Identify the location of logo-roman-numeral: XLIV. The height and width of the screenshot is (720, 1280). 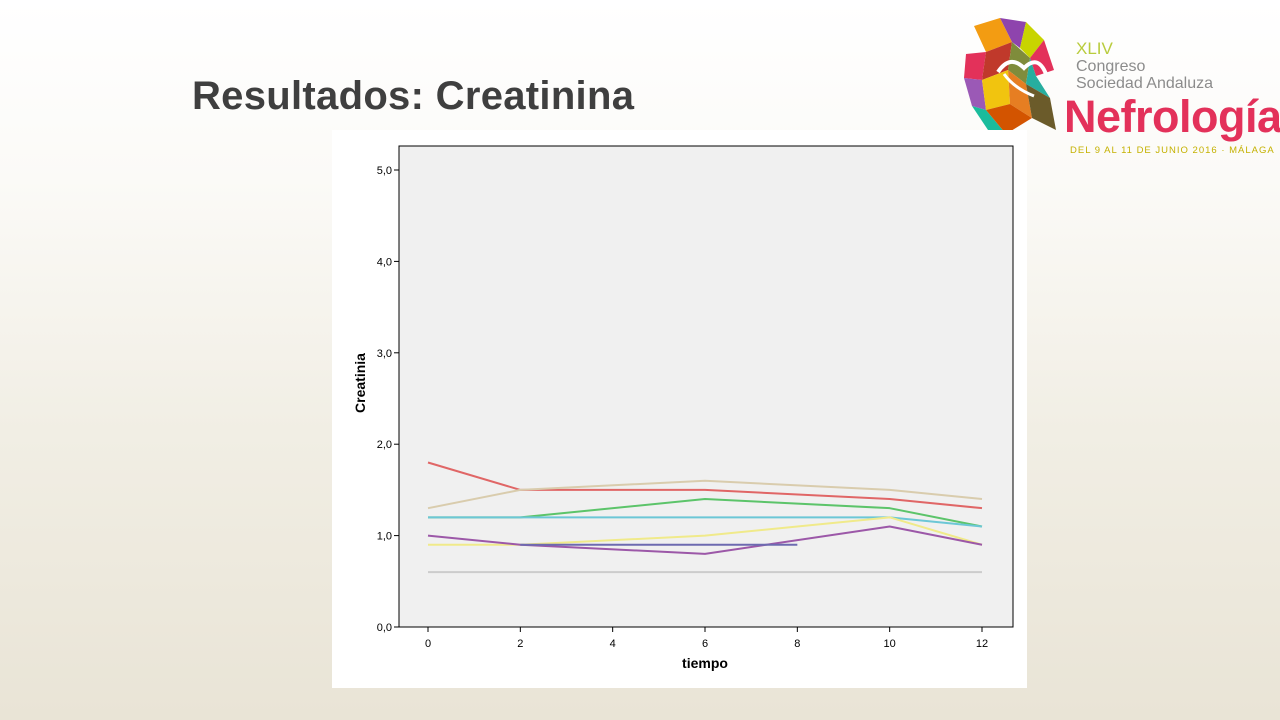
(1094, 48).